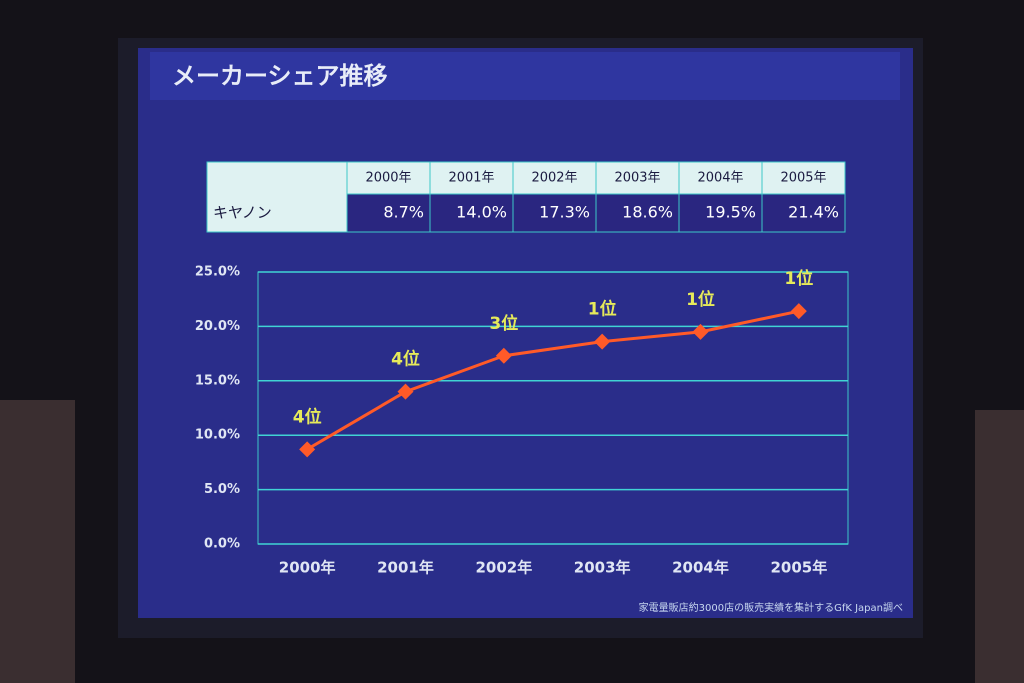  Describe the element at coordinates (813, 212) in the screenshot. I see `value-text: 21.4%` at that location.